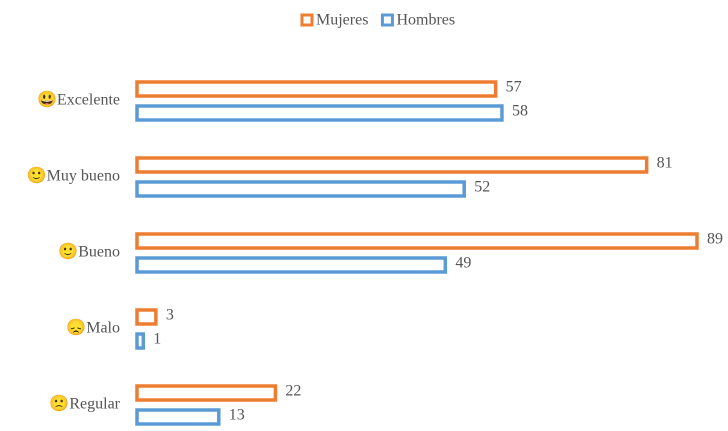  Describe the element at coordinates (293, 391) in the screenshot. I see `value-label: 22` at that location.